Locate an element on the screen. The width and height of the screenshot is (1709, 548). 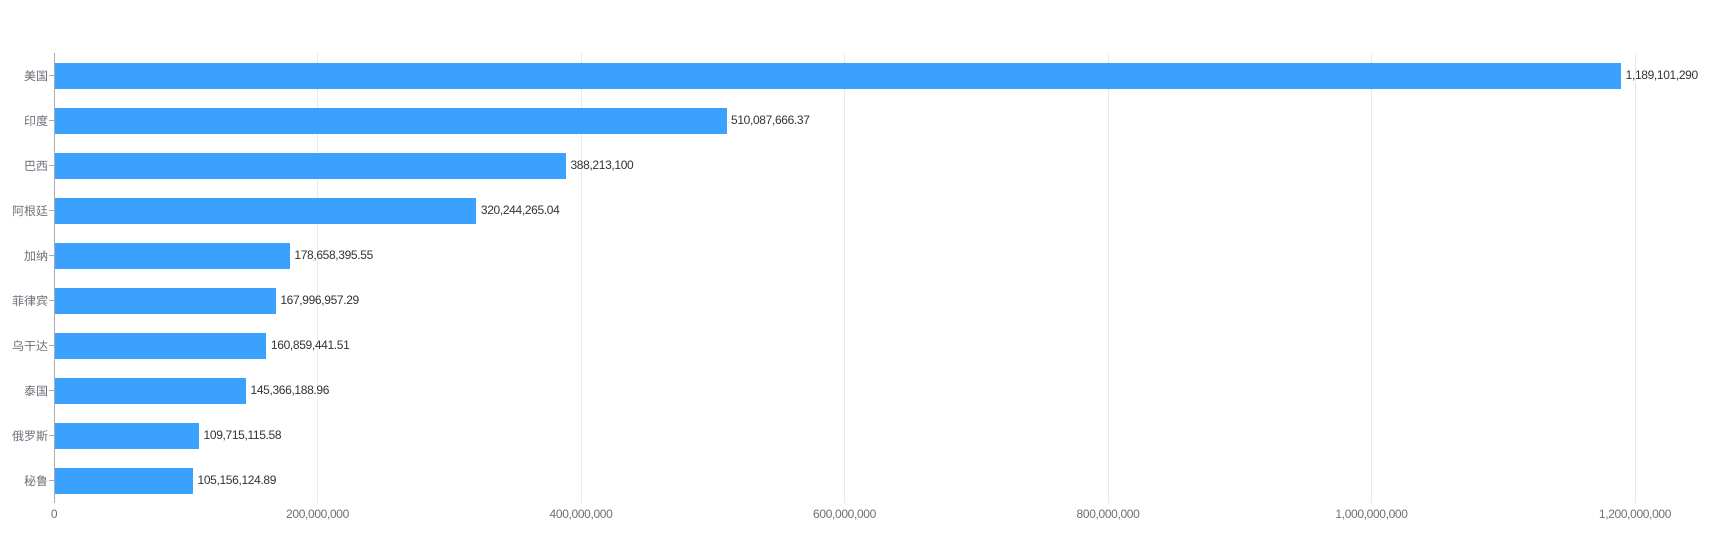
x-axis-tick-label: 800,000,000 is located at coordinates (1108, 514).